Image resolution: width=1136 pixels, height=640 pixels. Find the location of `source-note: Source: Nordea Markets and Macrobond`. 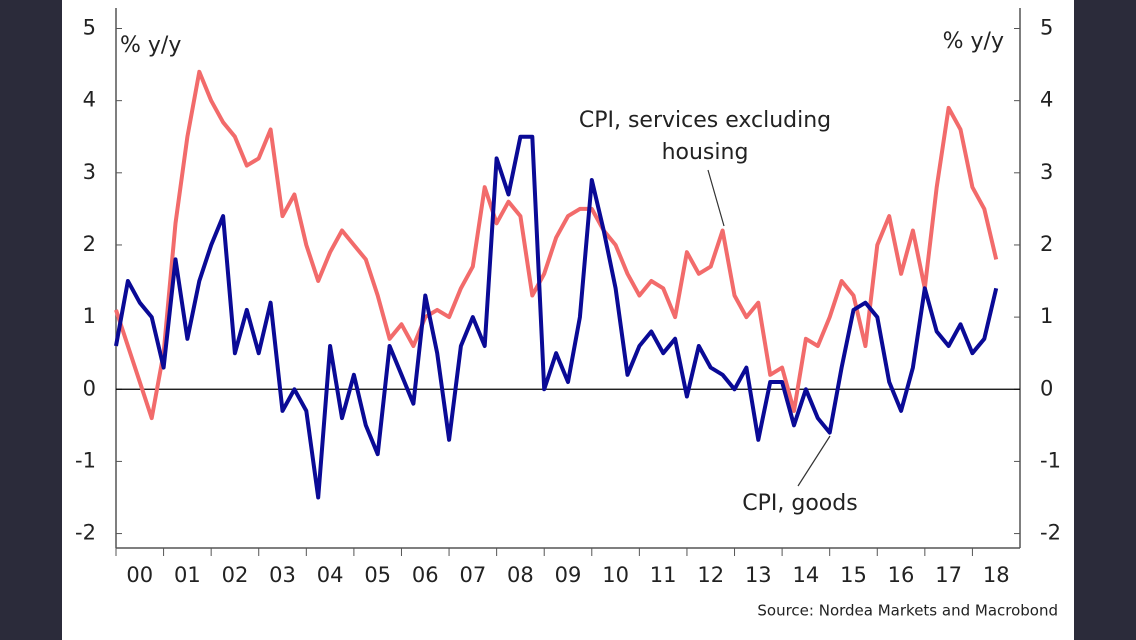

source-note: Source: Nordea Markets and Macrobond is located at coordinates (907, 611).